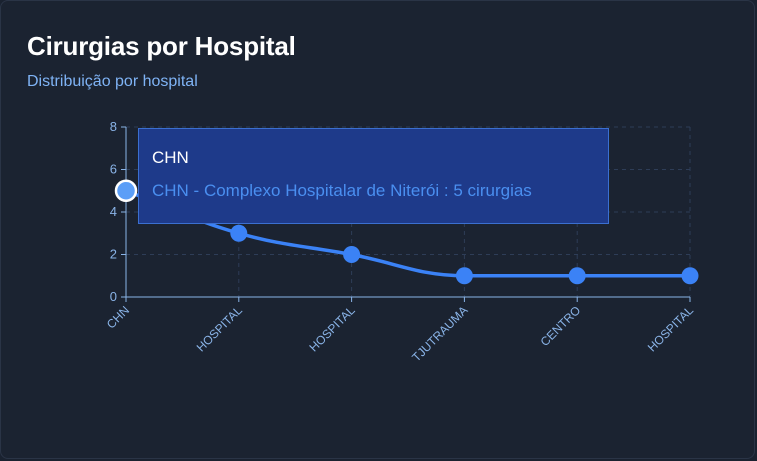  I want to click on y-tick-label: 2, so click(113, 254).